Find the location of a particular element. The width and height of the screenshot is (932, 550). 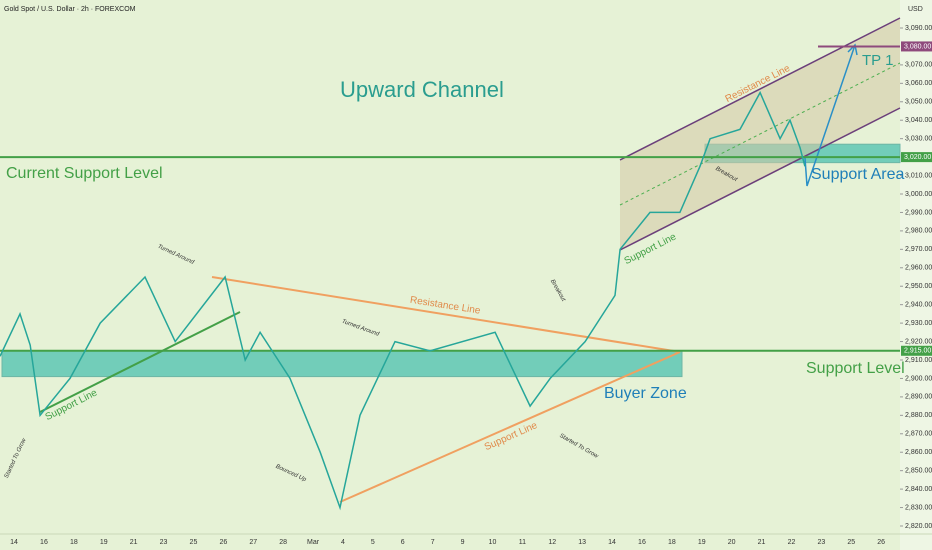

y-tick-label: 2,950.00 is located at coordinates (918, 286).